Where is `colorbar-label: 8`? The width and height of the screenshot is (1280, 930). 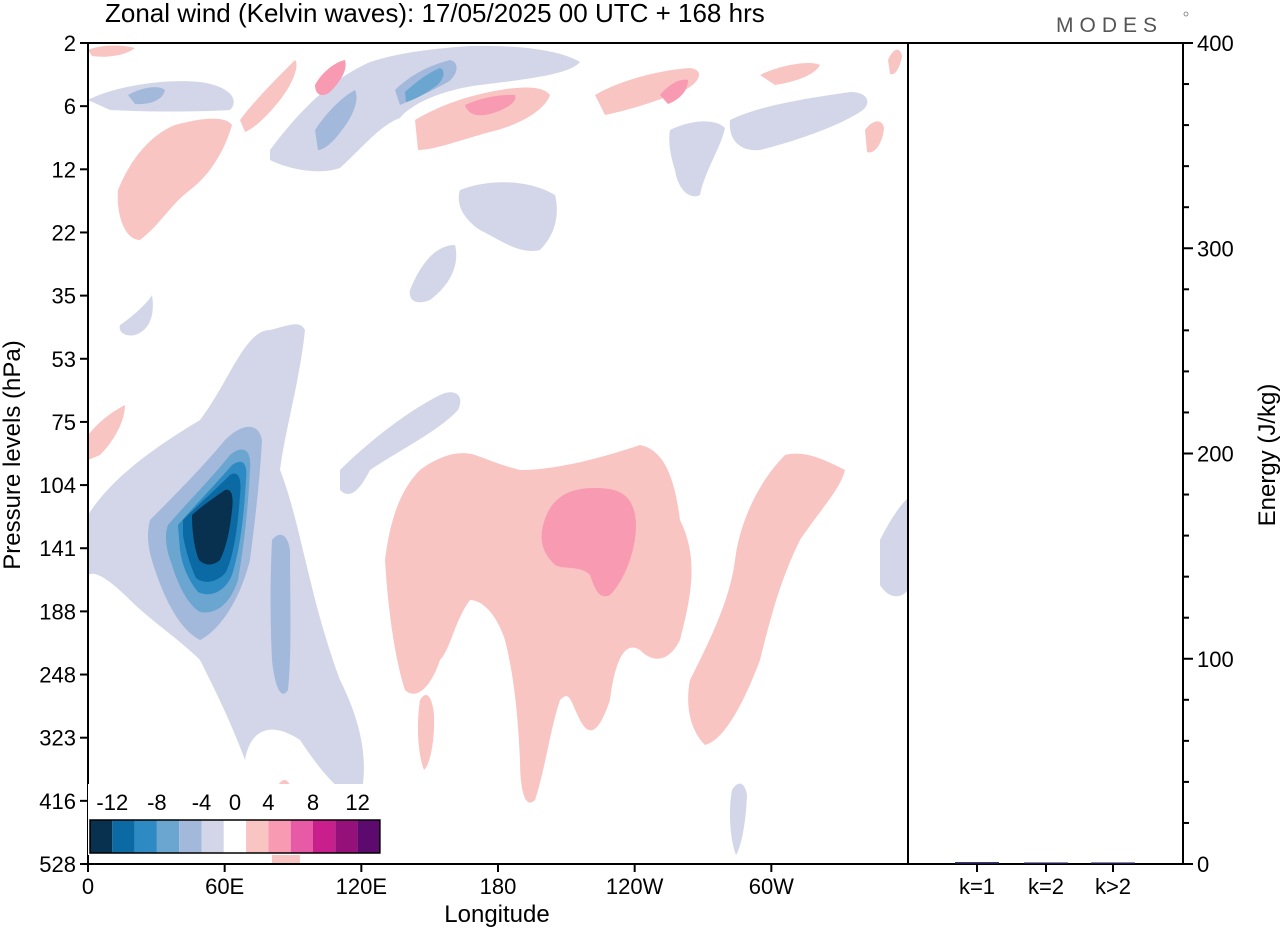
colorbar-label: 8 is located at coordinates (313, 802).